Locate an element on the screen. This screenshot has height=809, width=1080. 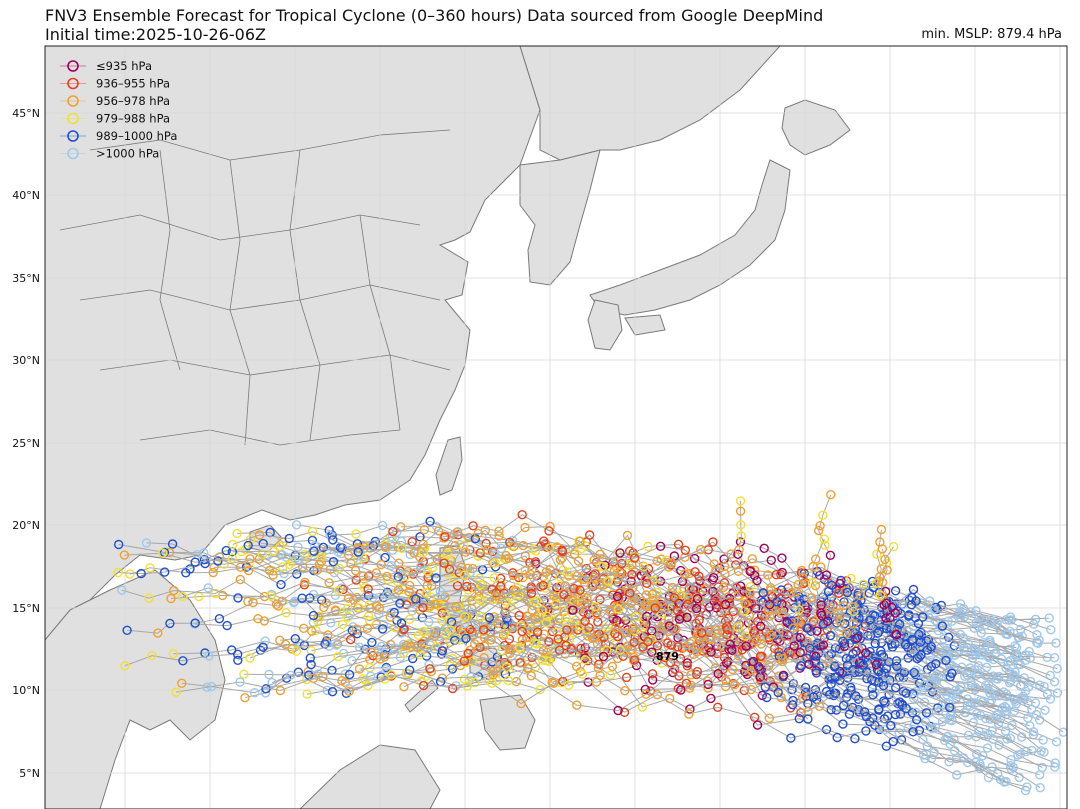
initial-time: Initial time:2025-10-26-06Z is located at coordinates (155, 34).